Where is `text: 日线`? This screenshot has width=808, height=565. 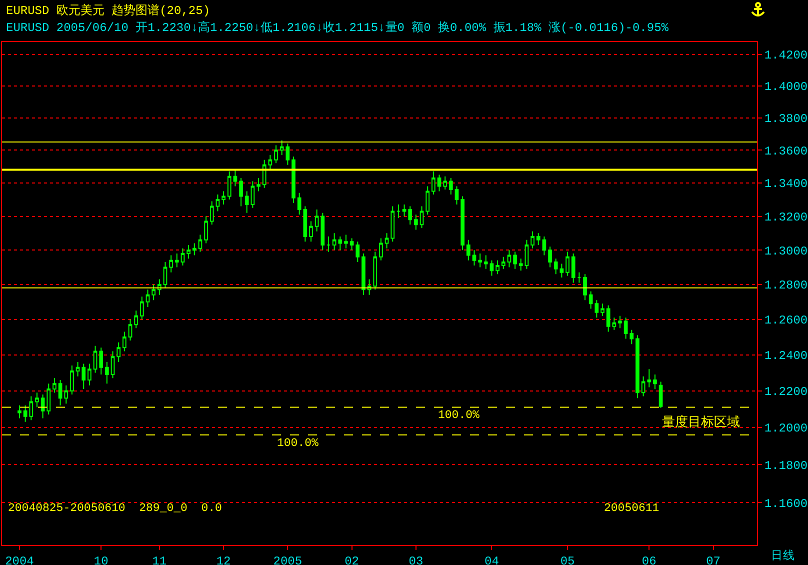 text: 日线 is located at coordinates (783, 556).